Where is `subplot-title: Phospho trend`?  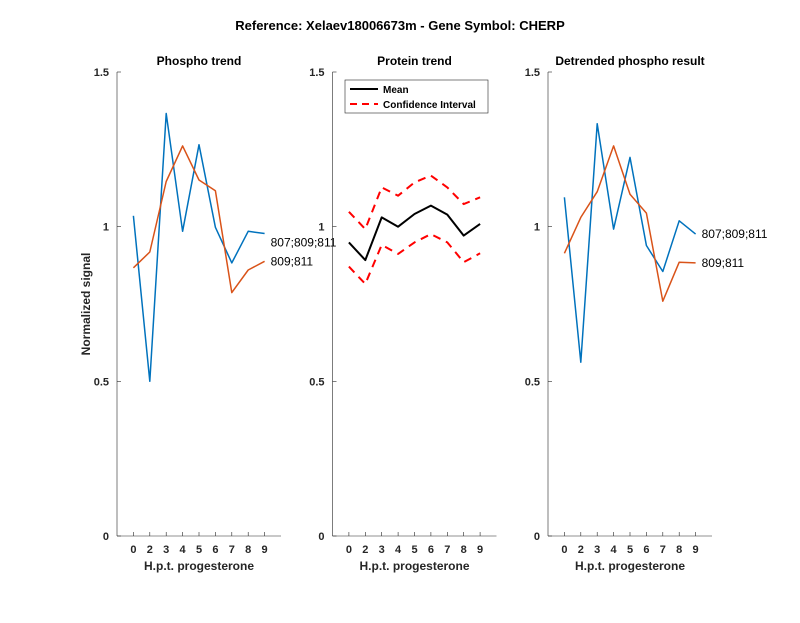 subplot-title: Phospho trend is located at coordinates (199, 61).